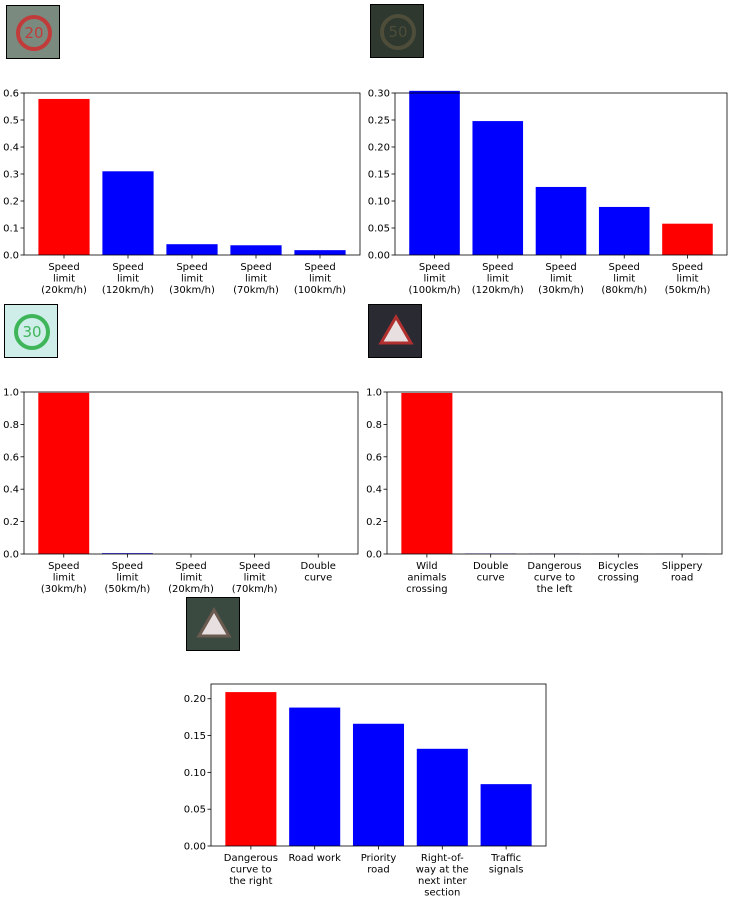  What do you see at coordinates (379, 94) in the screenshot?
I see `y-tick-label-7: 0.30` at bounding box center [379, 94].